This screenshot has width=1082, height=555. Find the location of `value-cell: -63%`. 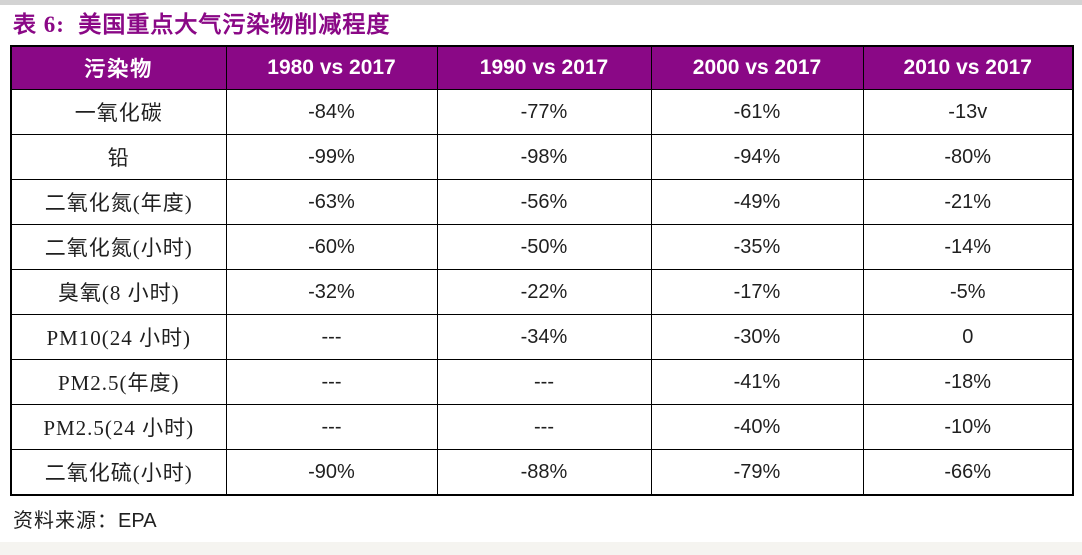

value-cell: -63% is located at coordinates (331, 202).